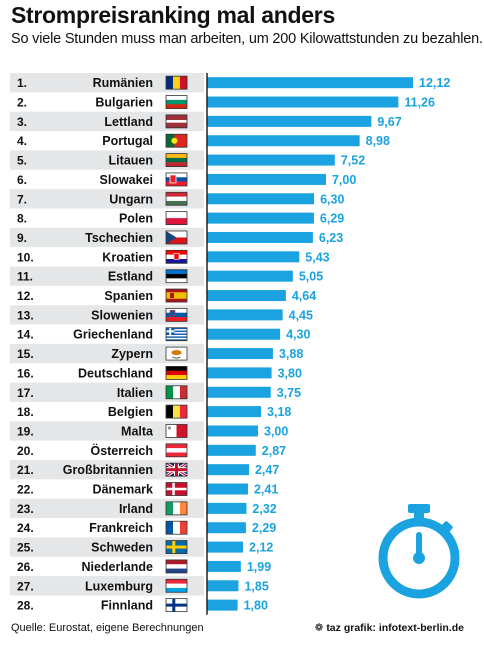 This screenshot has width=484, height=650. What do you see at coordinates (304, 296) in the screenshot?
I see `value-label: 4,64` at bounding box center [304, 296].